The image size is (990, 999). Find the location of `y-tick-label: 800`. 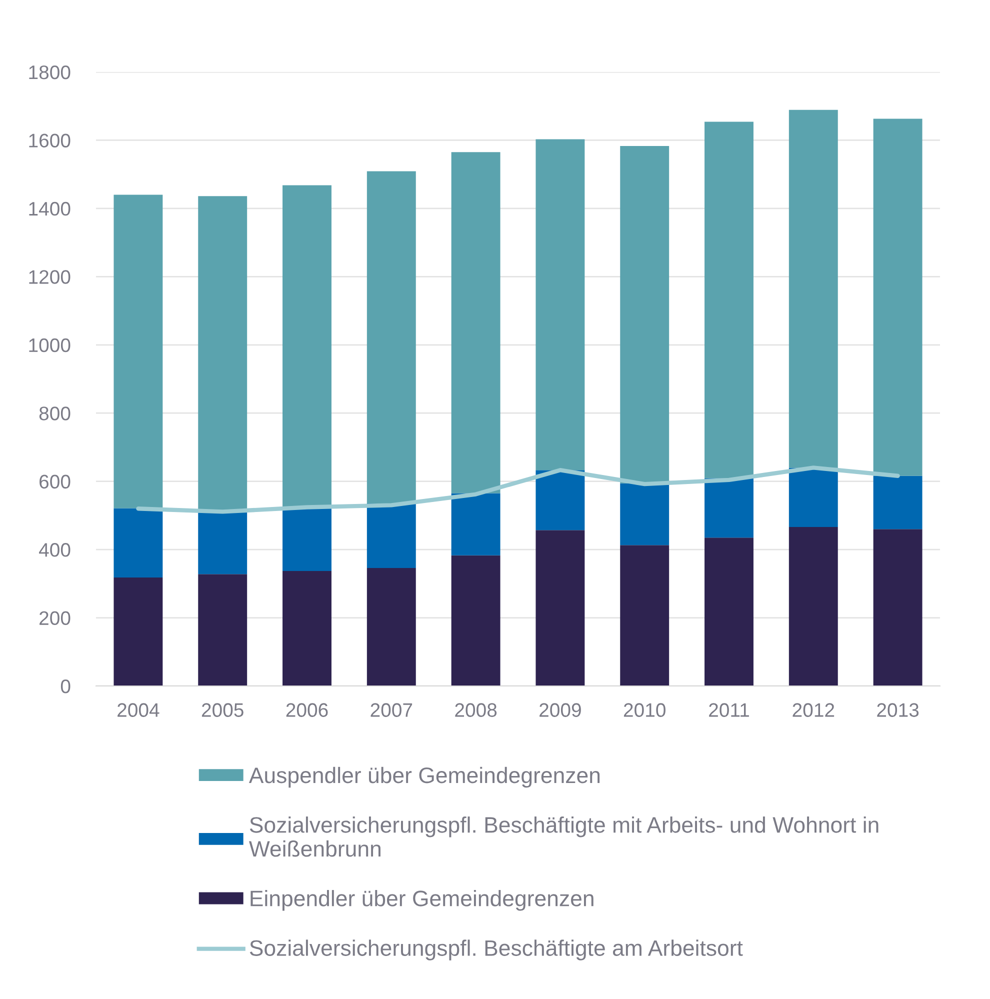

y-tick-label: 800 is located at coordinates (54, 413).